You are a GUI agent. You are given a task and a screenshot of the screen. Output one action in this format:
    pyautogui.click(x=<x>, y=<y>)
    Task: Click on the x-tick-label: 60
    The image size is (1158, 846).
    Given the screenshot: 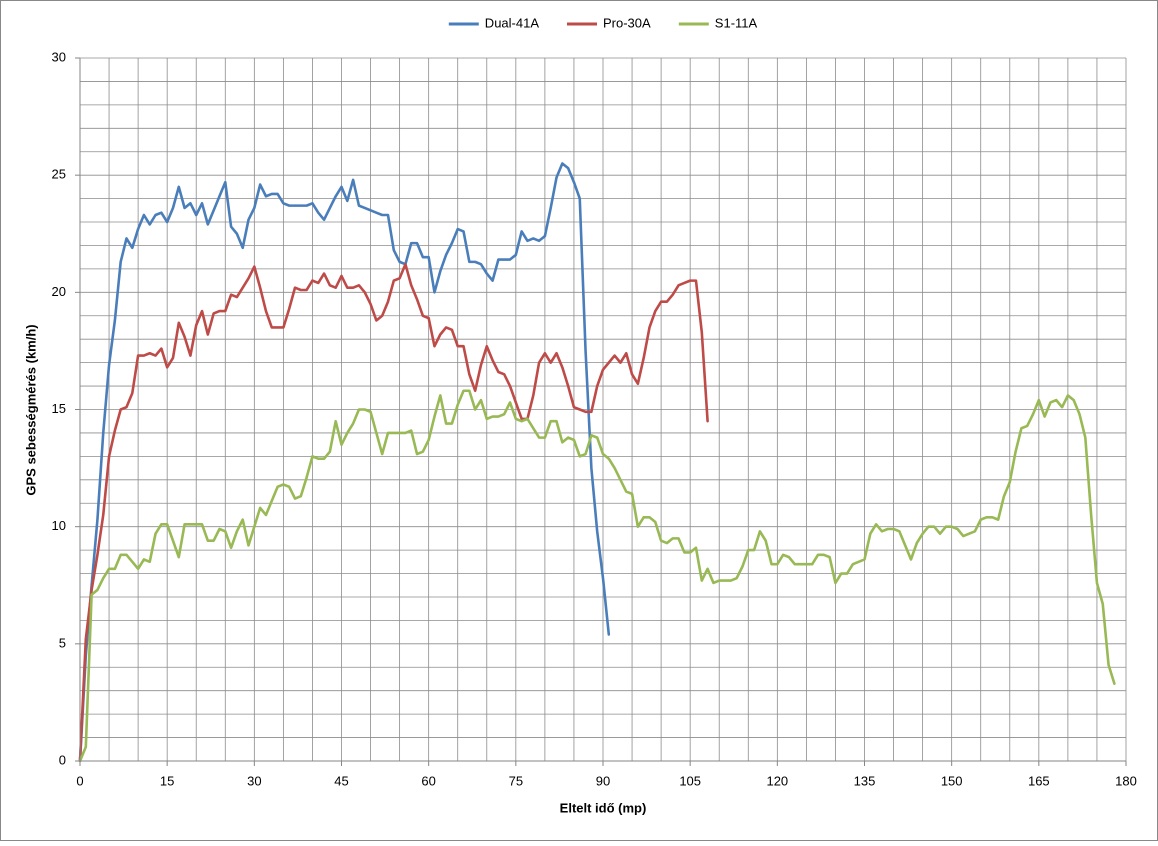 What is the action you would take?
    pyautogui.click(x=428, y=780)
    